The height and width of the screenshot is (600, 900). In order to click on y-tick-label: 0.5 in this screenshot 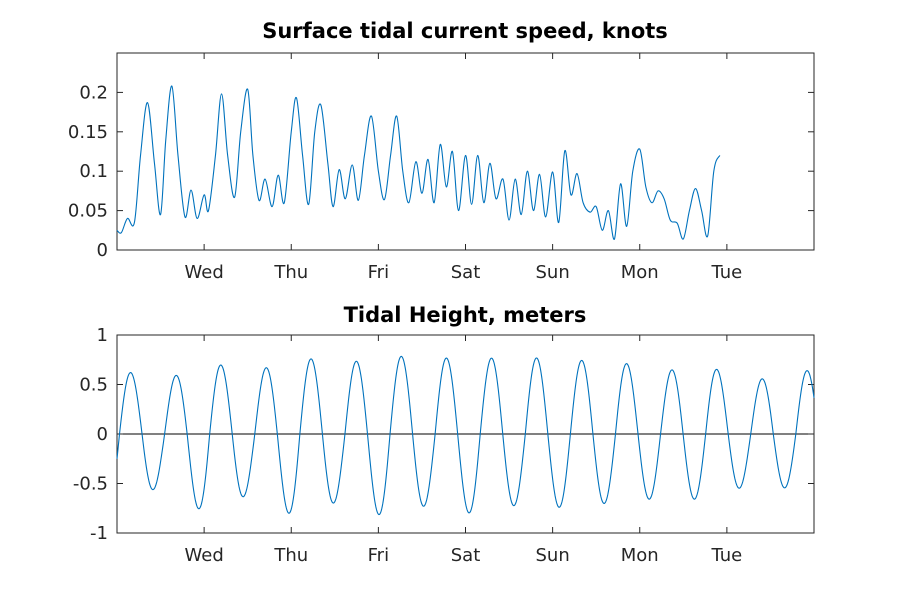, I will do `click(93, 385)`.